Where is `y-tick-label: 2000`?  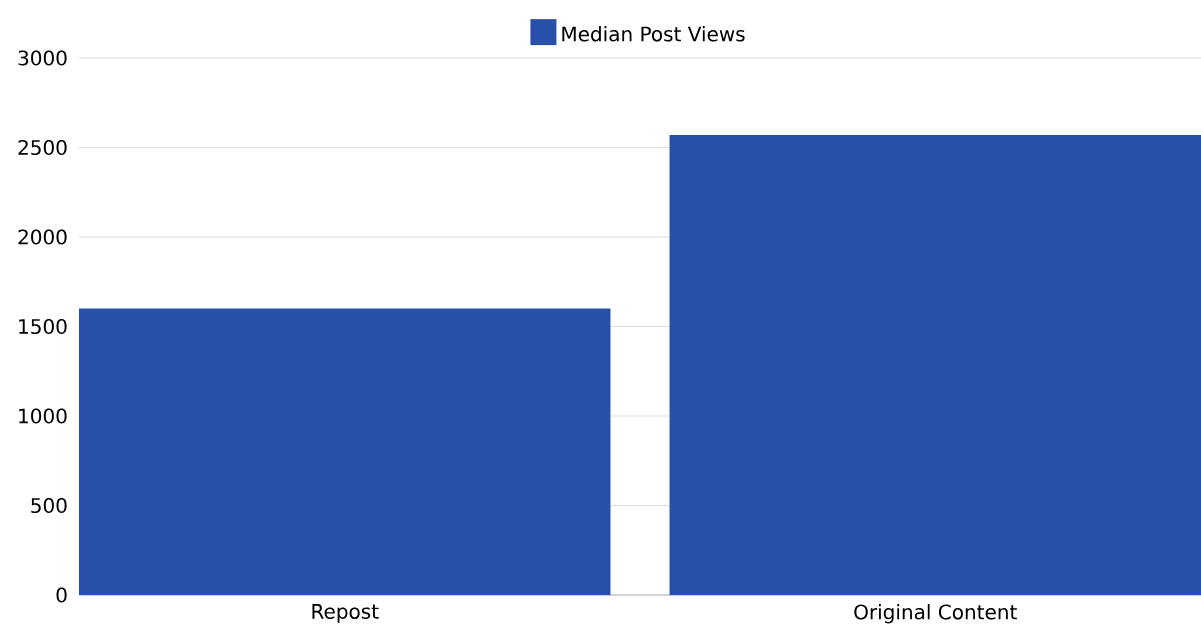
y-tick-label: 2000 is located at coordinates (42, 237).